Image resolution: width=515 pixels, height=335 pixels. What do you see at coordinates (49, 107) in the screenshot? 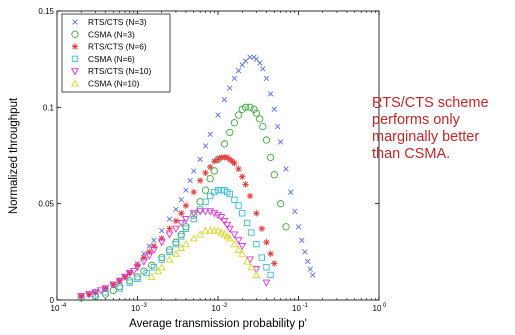
I see `y-tick-label: 0.1` at bounding box center [49, 107].